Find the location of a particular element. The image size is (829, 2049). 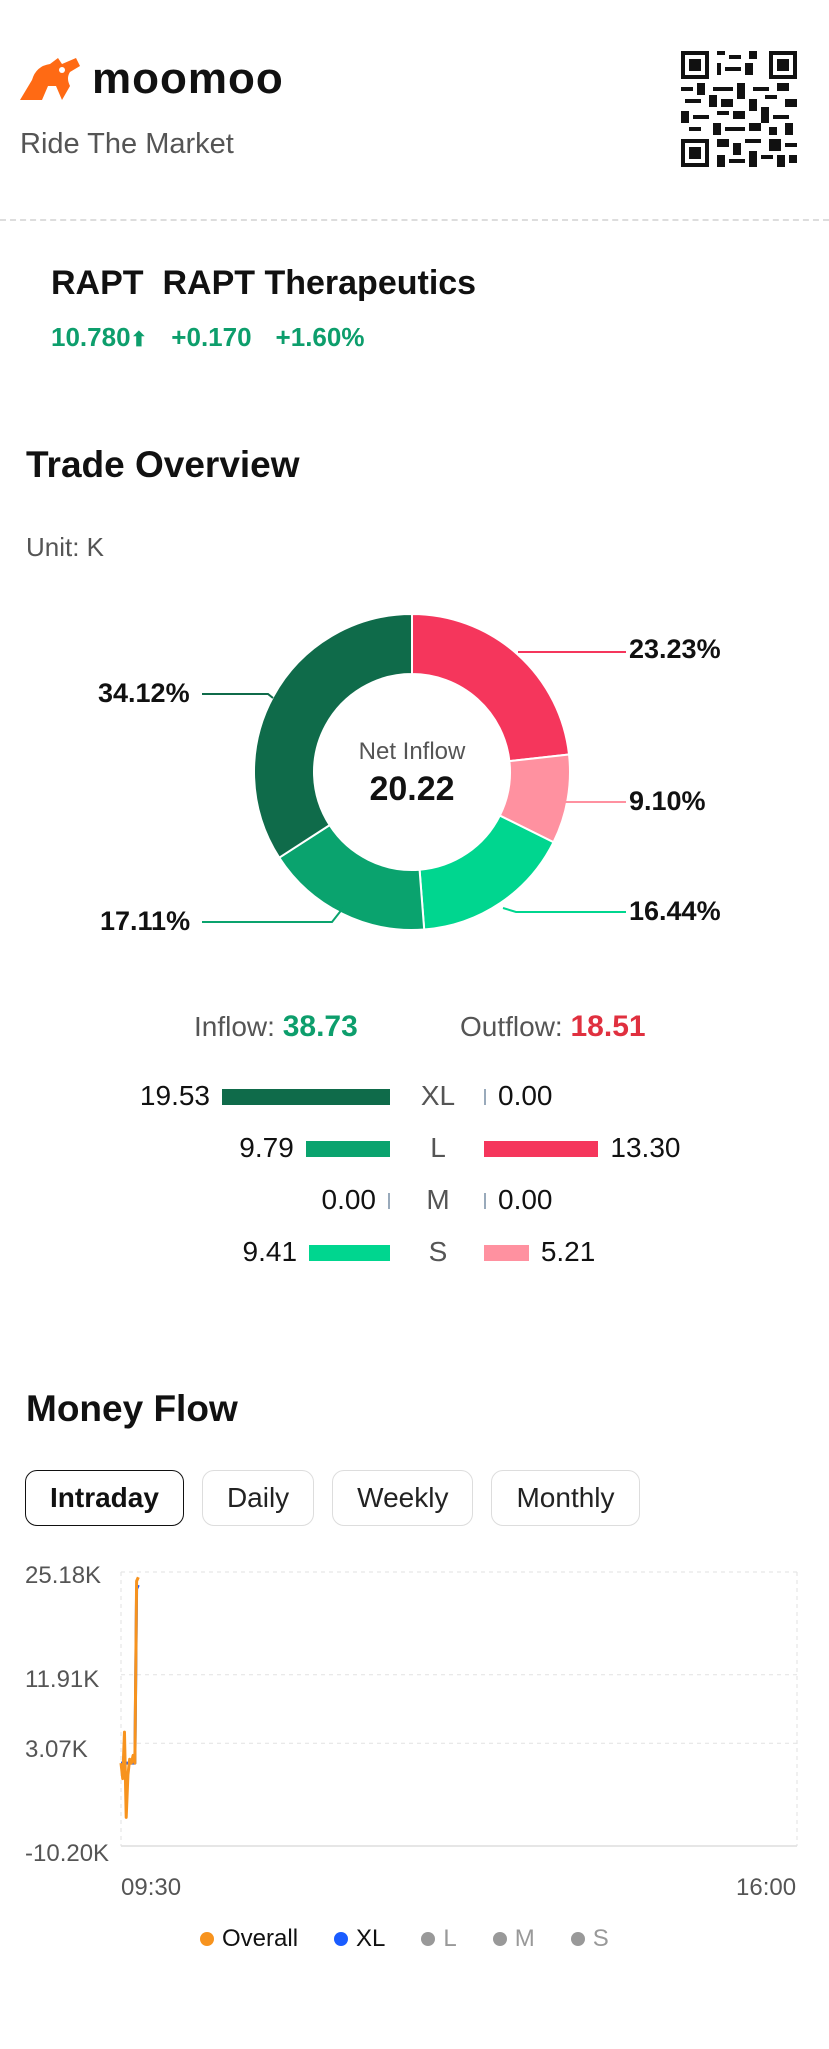

legend-label: Overall is located at coordinates (260, 1938).